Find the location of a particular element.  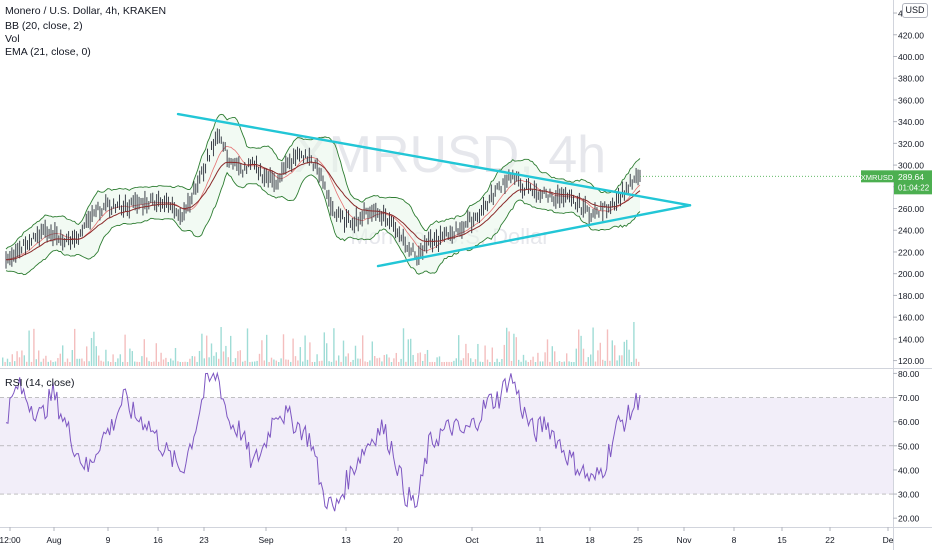

time-tick-label: 8 is located at coordinates (734, 540).